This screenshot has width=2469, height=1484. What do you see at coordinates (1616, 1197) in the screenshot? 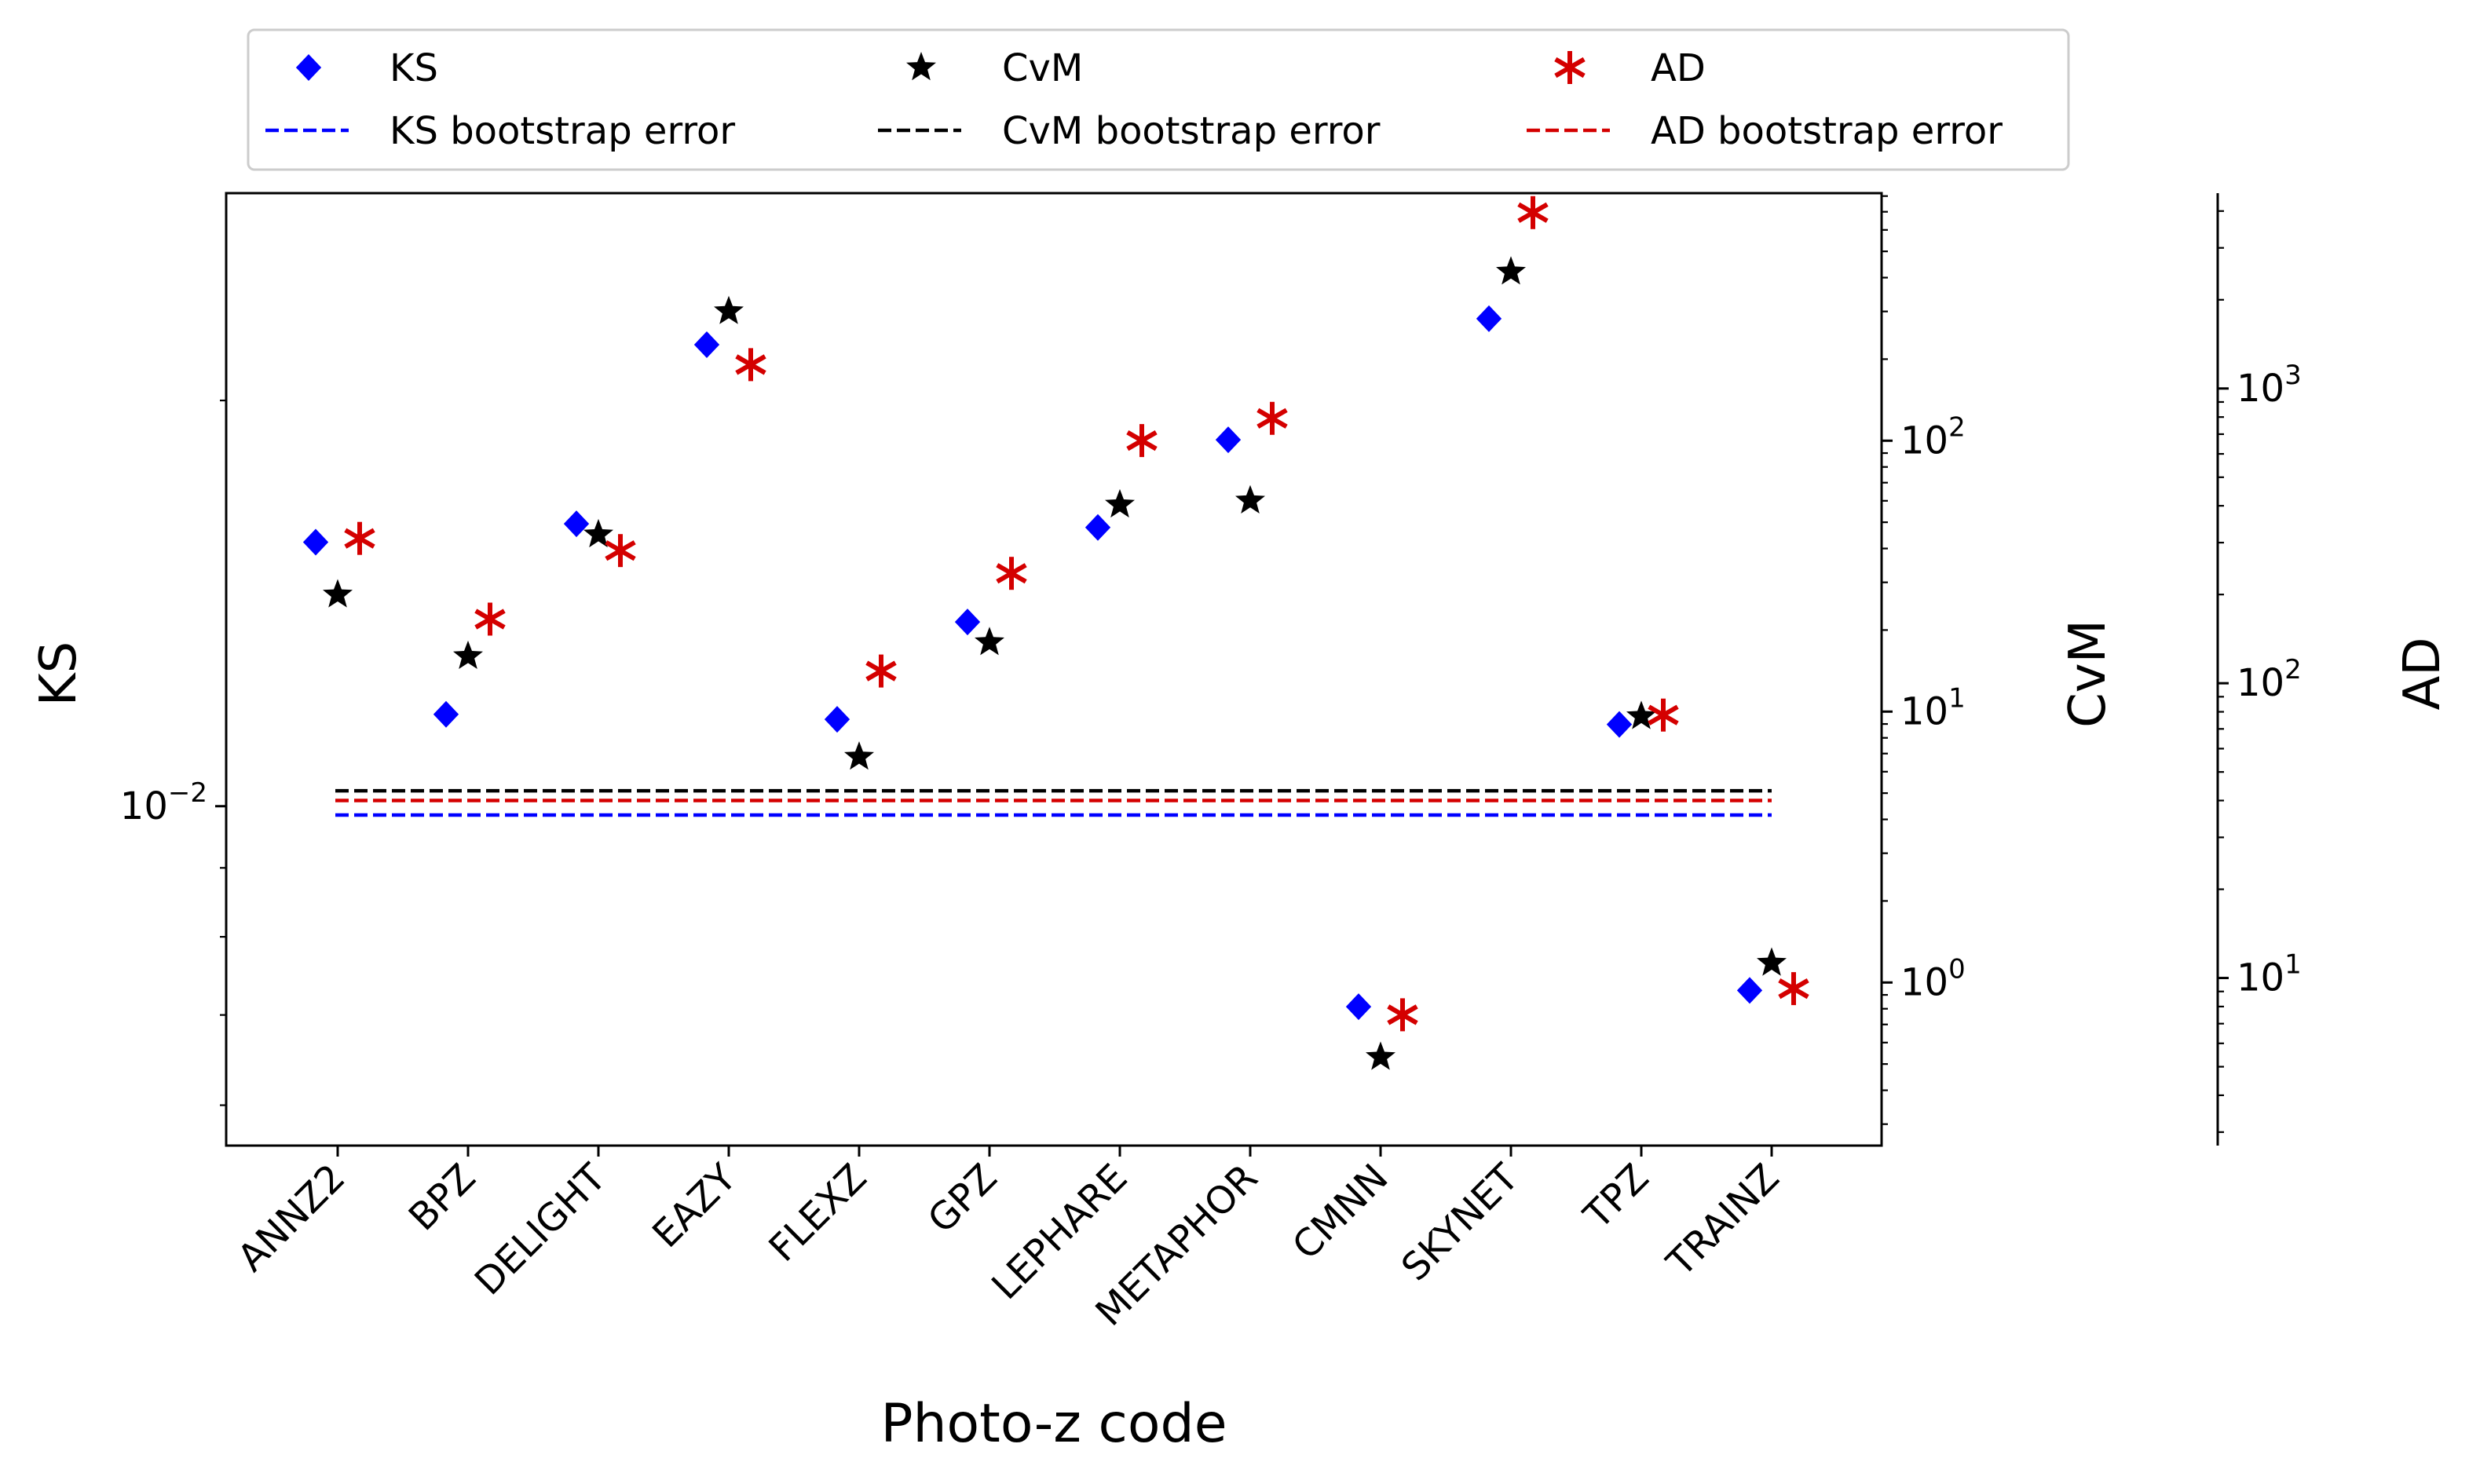
I see `x-tick-label: TPZ` at bounding box center [1616, 1197].